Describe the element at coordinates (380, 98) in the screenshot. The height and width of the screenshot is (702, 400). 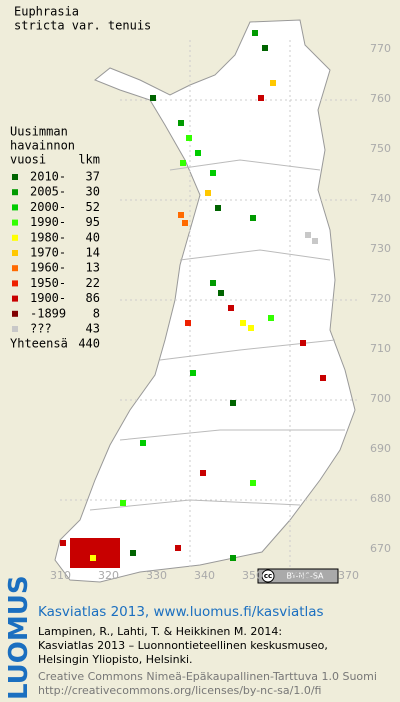
I see `grid-label-north: 760` at that location.